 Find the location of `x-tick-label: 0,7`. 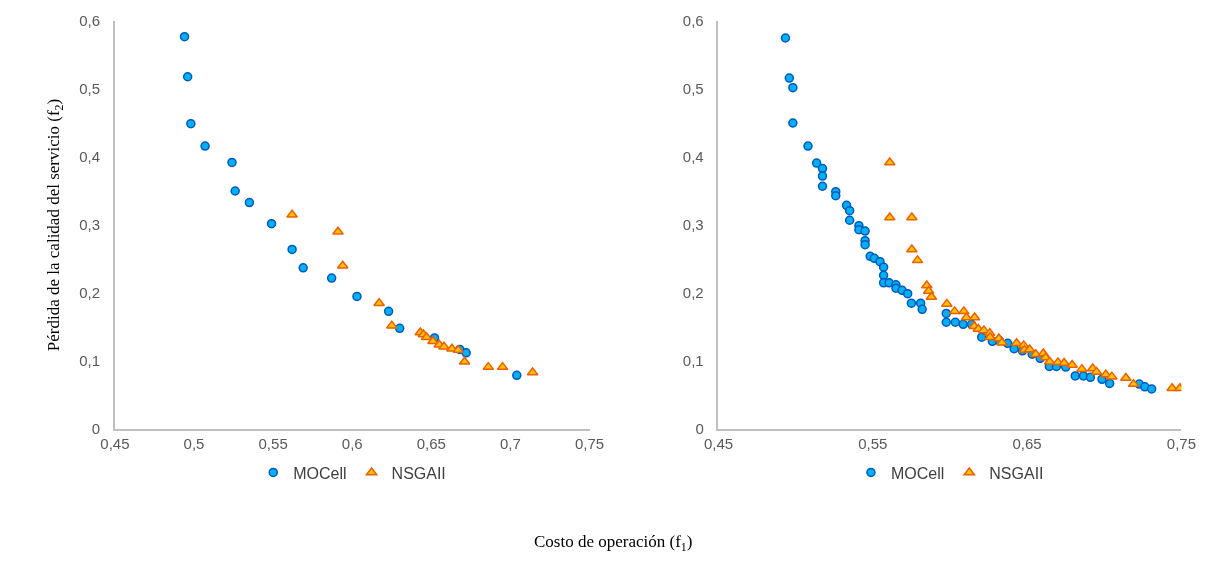

x-tick-label: 0,7 is located at coordinates (510, 443).